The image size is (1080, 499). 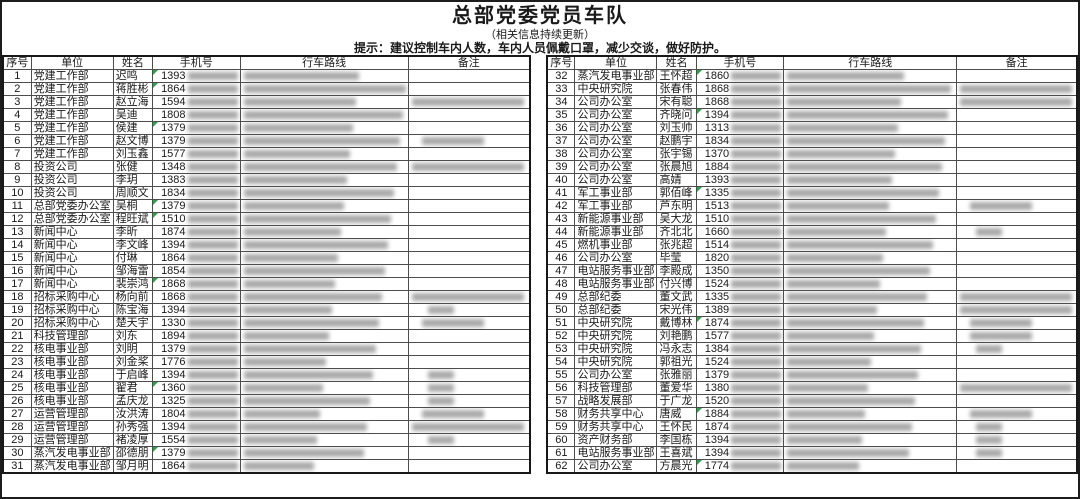 What do you see at coordinates (17, 284) in the screenshot?
I see `cell-row-number: 17` at bounding box center [17, 284].